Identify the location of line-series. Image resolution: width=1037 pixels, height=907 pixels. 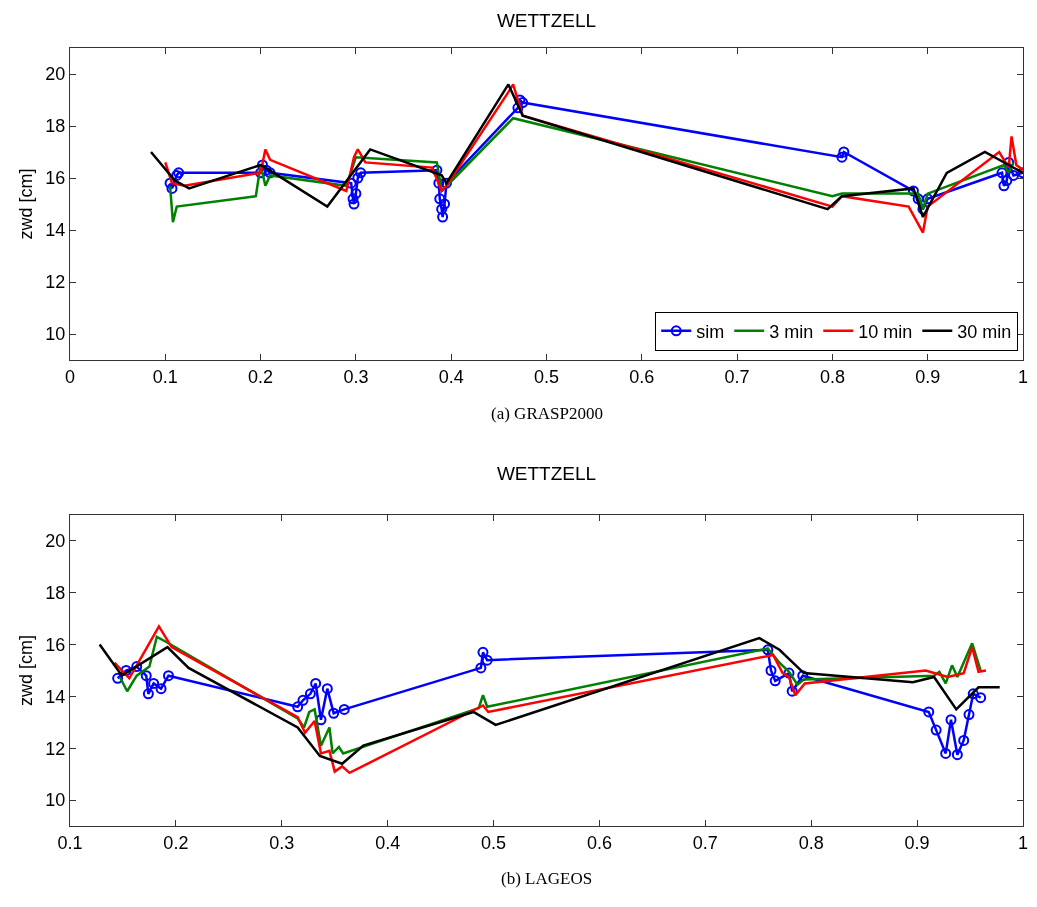
(550, 700).